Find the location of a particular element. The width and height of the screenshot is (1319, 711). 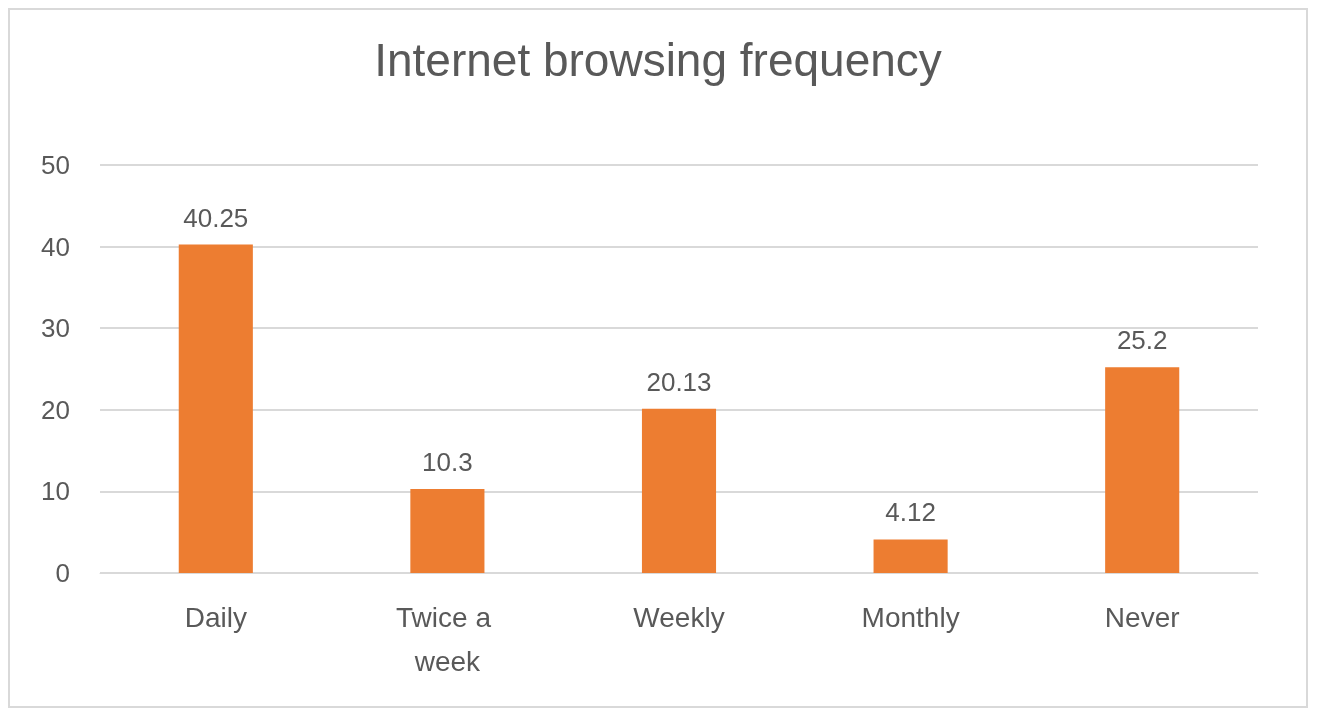

y-tick-label: 40 is located at coordinates (55, 246).